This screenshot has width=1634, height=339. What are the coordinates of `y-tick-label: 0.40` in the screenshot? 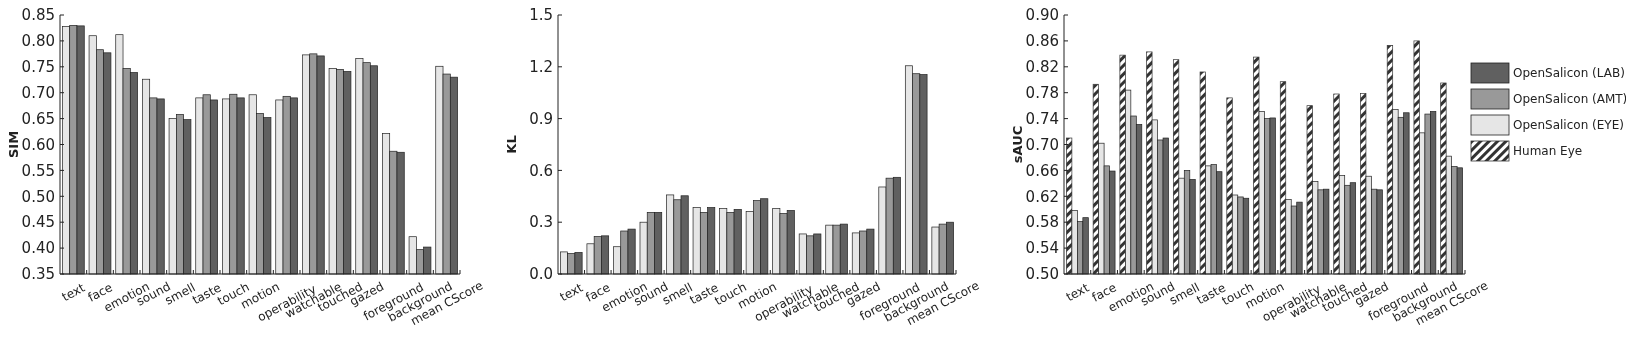 It's located at (38, 248).